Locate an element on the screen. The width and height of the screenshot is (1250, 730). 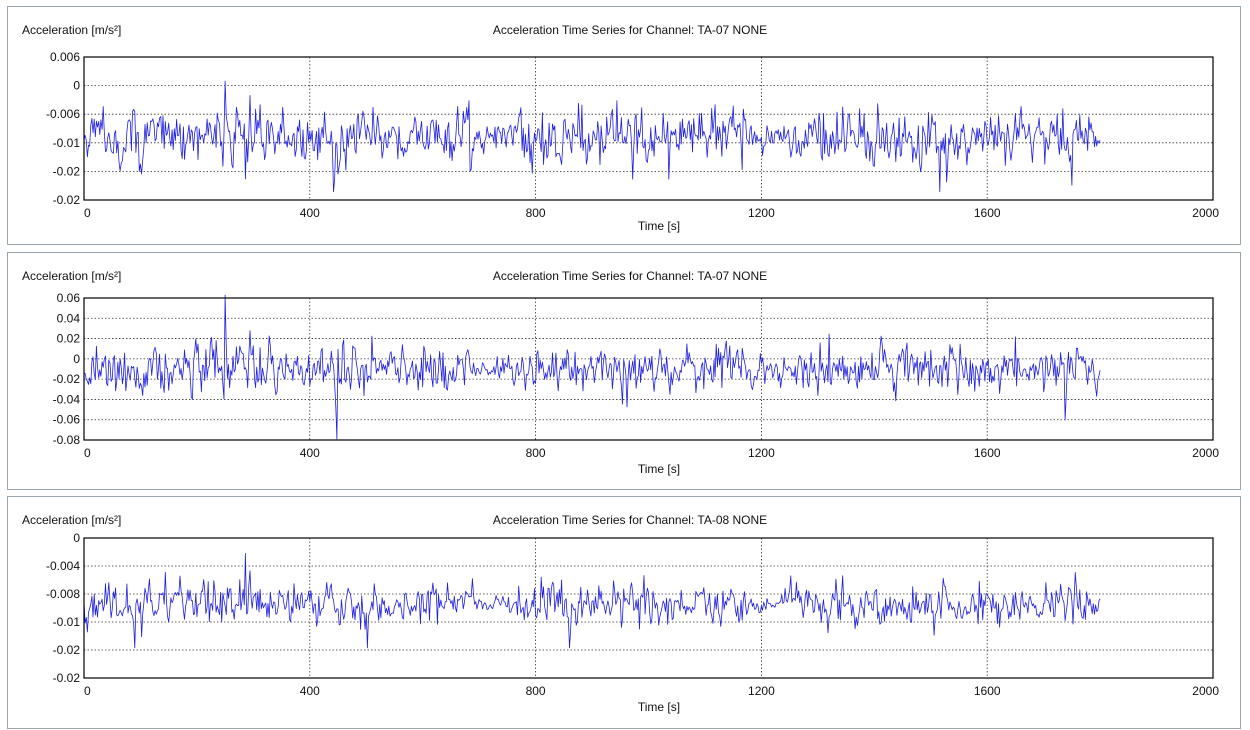
y-tick-label: 0.006 is located at coordinates (65, 57).